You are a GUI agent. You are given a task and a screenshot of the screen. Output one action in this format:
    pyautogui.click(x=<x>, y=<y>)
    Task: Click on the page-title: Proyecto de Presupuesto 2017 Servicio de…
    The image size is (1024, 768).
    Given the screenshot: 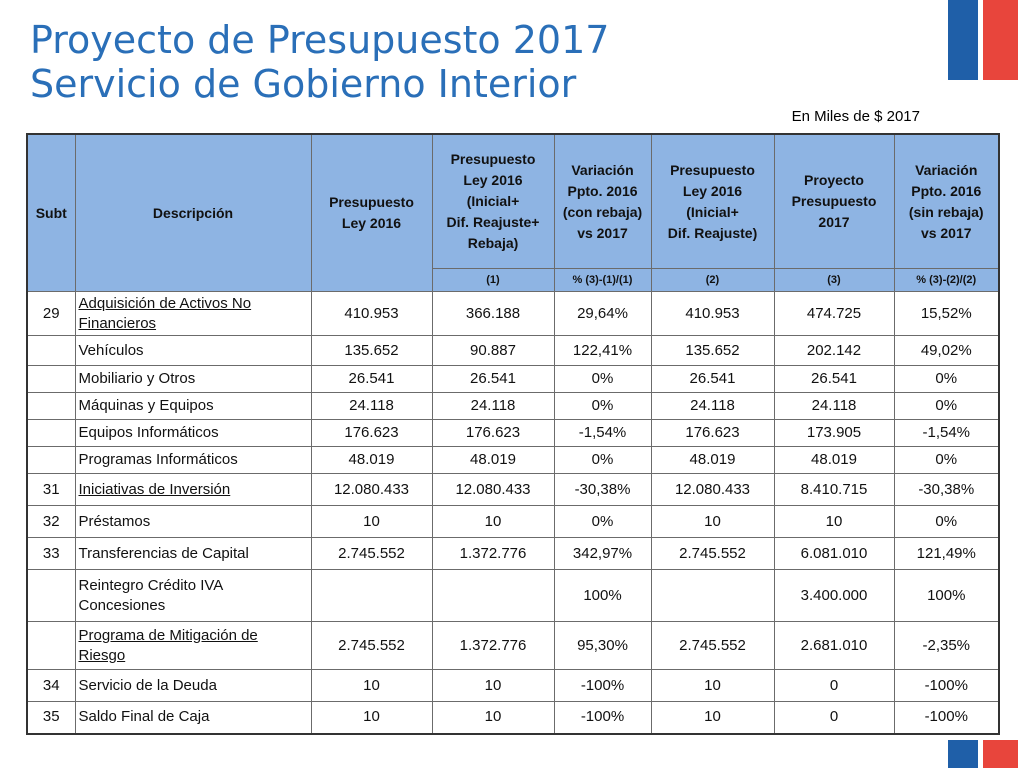 What is the action you would take?
    pyautogui.click(x=319, y=62)
    